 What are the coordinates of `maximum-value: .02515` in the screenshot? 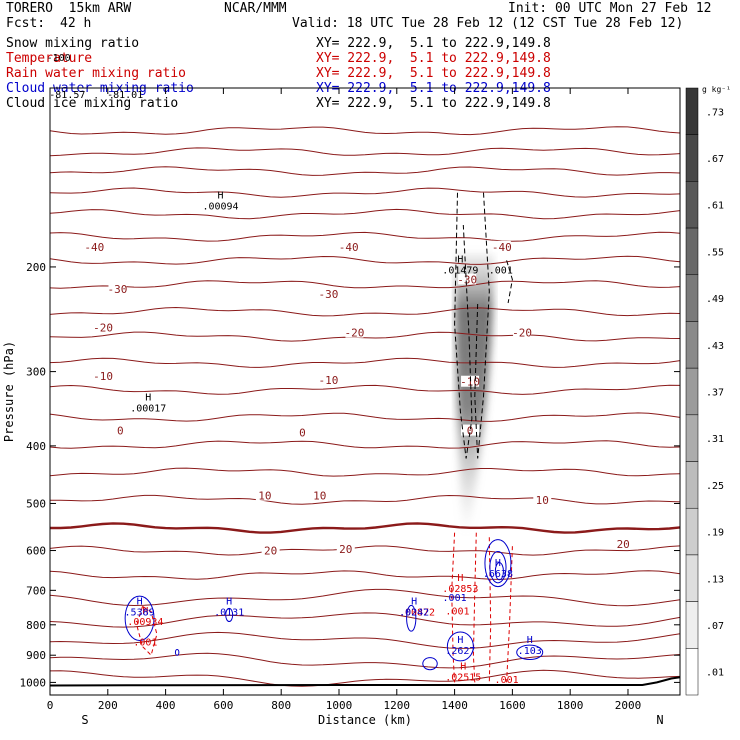 It's located at (463, 677).